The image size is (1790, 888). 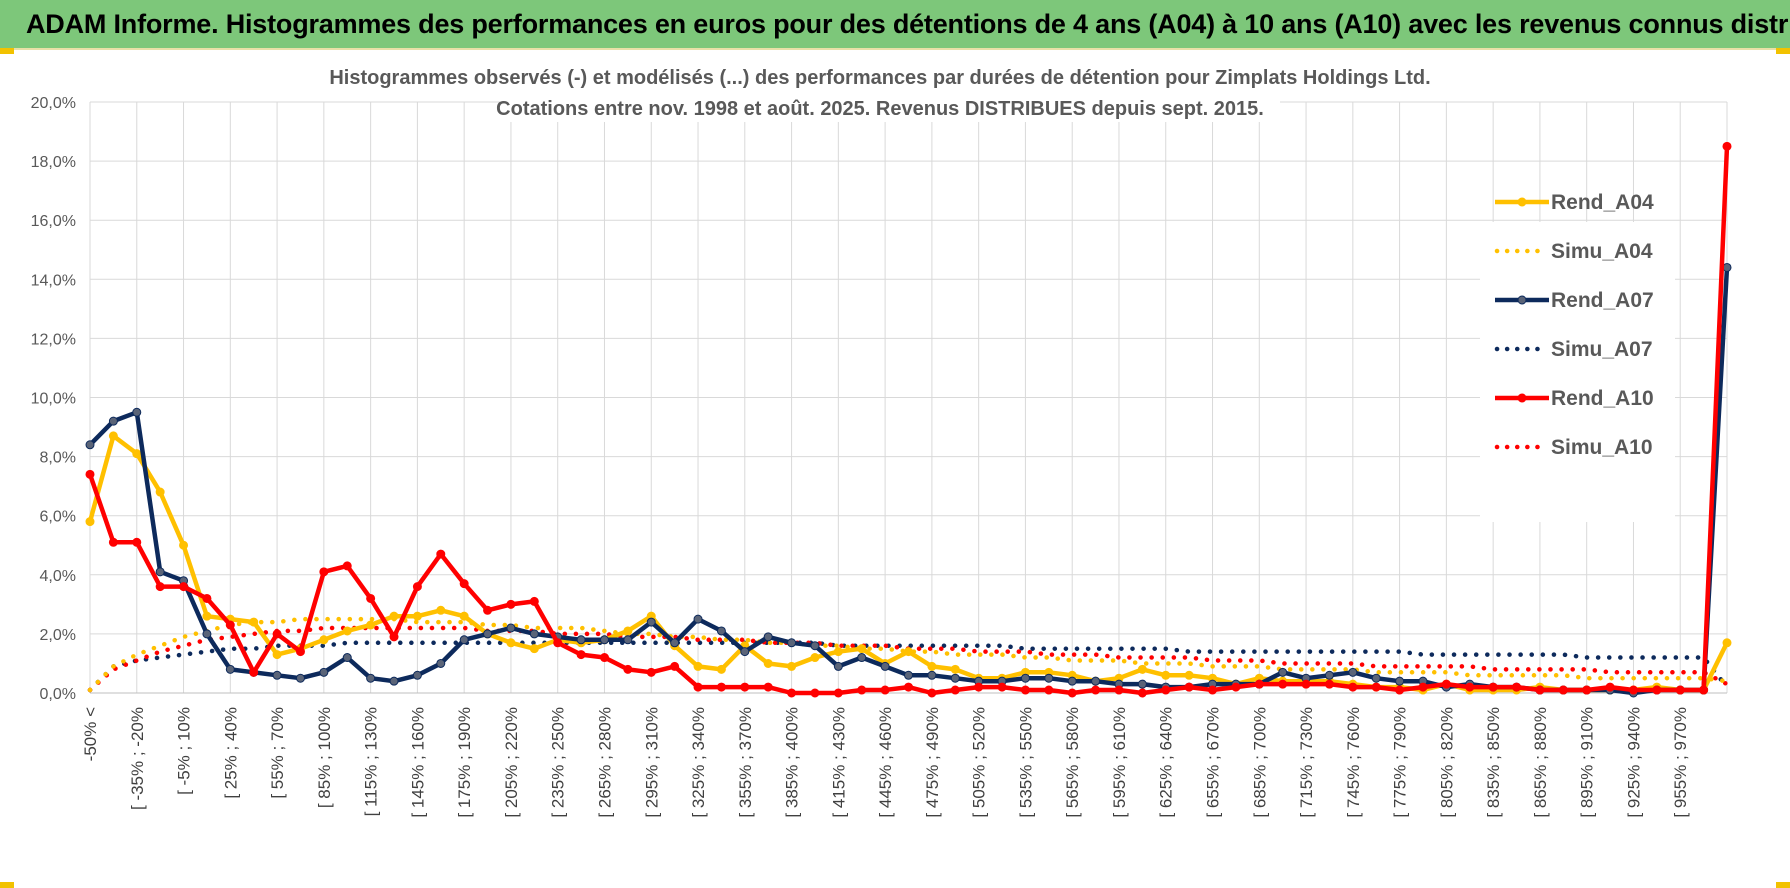 What do you see at coordinates (53, 280) in the screenshot?
I see `y-tick-label: 14,0%` at bounding box center [53, 280].